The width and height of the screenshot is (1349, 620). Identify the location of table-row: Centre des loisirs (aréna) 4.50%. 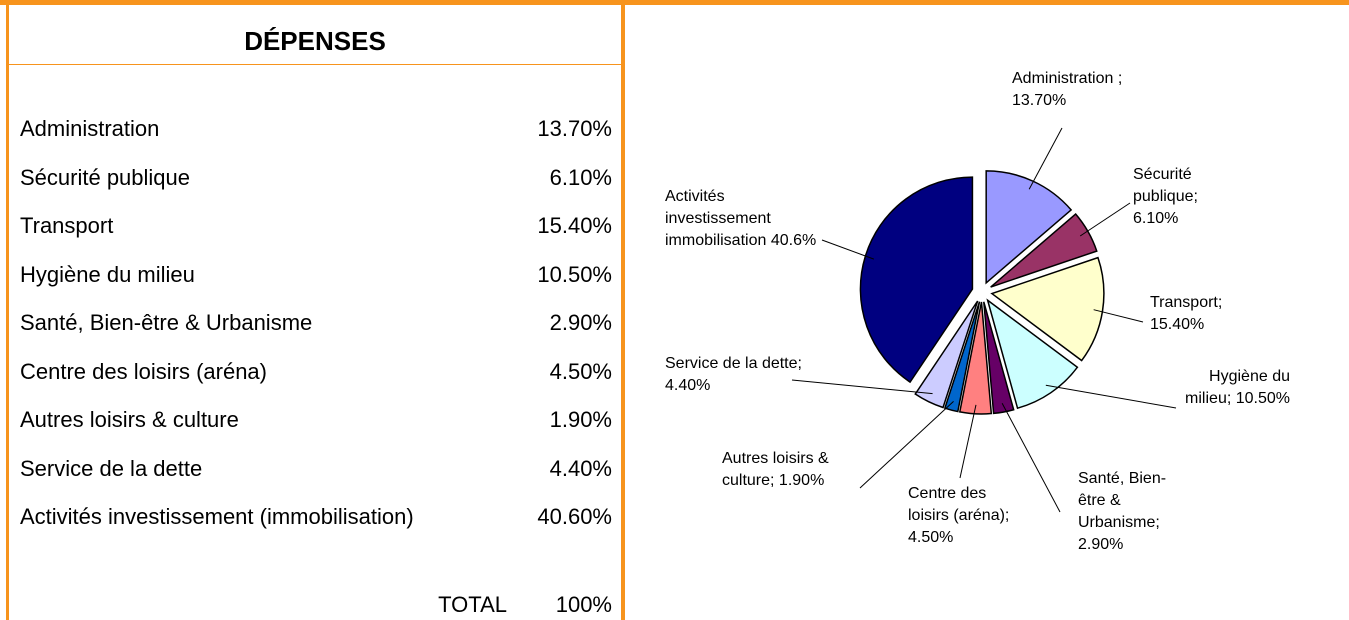
(316, 373).